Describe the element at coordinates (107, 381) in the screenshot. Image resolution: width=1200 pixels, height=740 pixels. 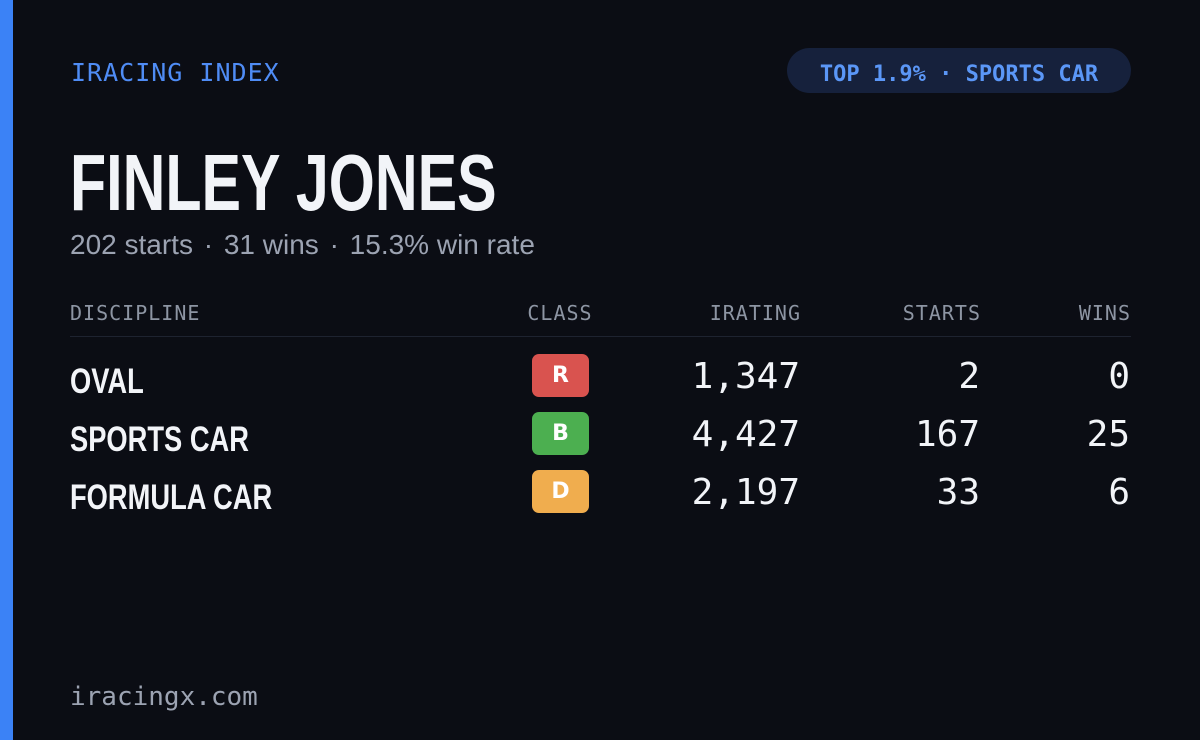
I see `row-discipline: OVAL` at that location.